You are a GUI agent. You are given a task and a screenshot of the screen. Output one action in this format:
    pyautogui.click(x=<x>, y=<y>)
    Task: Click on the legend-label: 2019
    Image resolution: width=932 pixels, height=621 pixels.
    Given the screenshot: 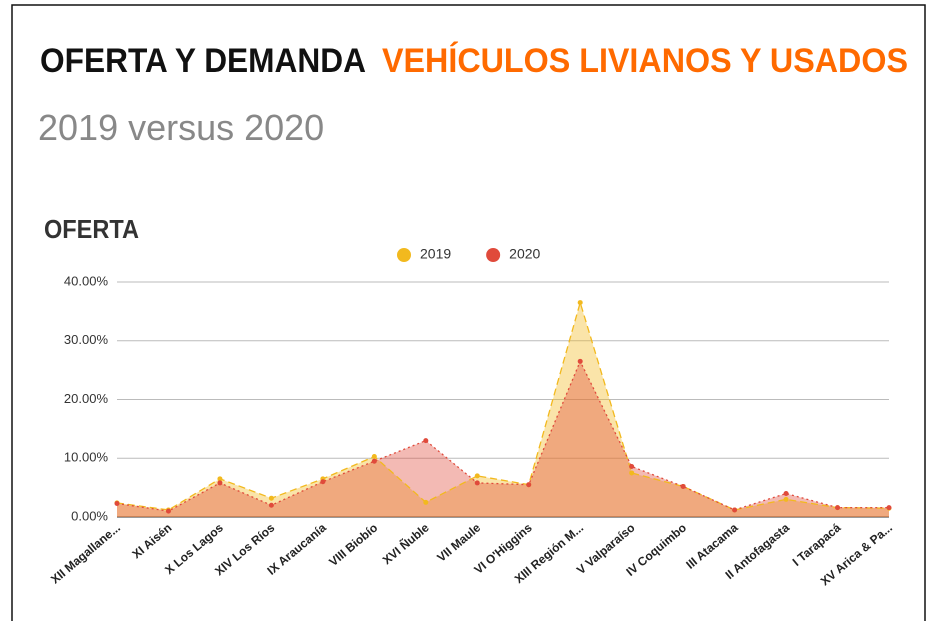 What is the action you would take?
    pyautogui.click(x=435, y=254)
    